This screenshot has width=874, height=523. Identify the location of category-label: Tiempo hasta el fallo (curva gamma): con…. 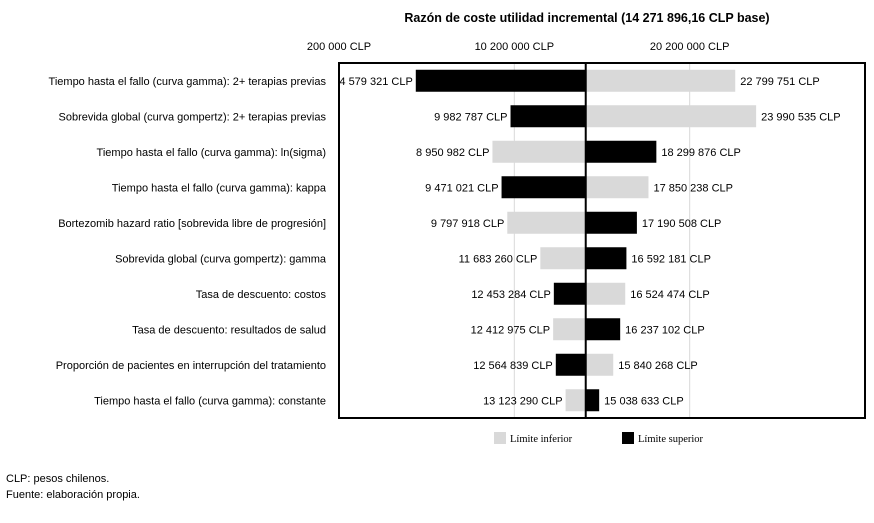
(210, 401).